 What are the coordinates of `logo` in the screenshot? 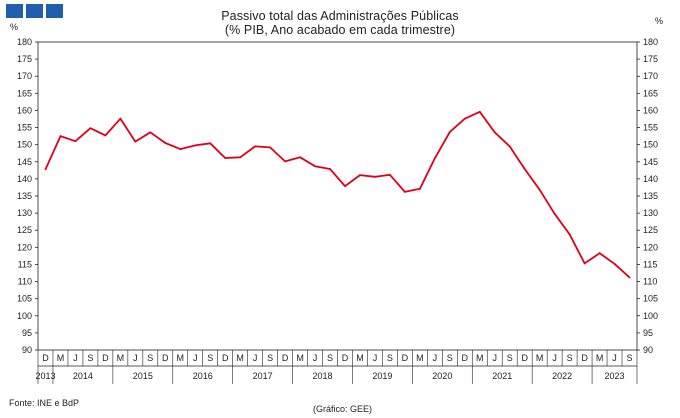 It's located at (34, 11).